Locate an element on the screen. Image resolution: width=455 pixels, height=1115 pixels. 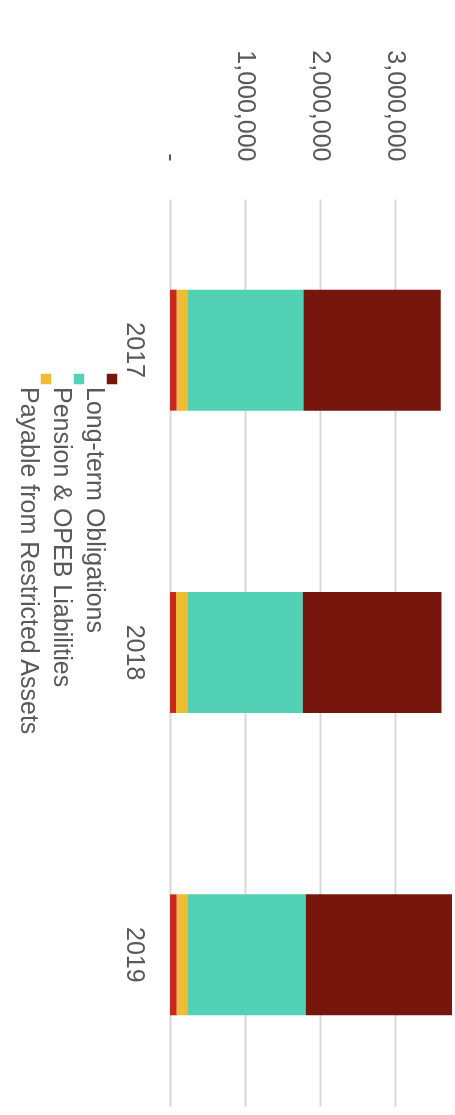
x-tick-label: - is located at coordinates (171, 157).